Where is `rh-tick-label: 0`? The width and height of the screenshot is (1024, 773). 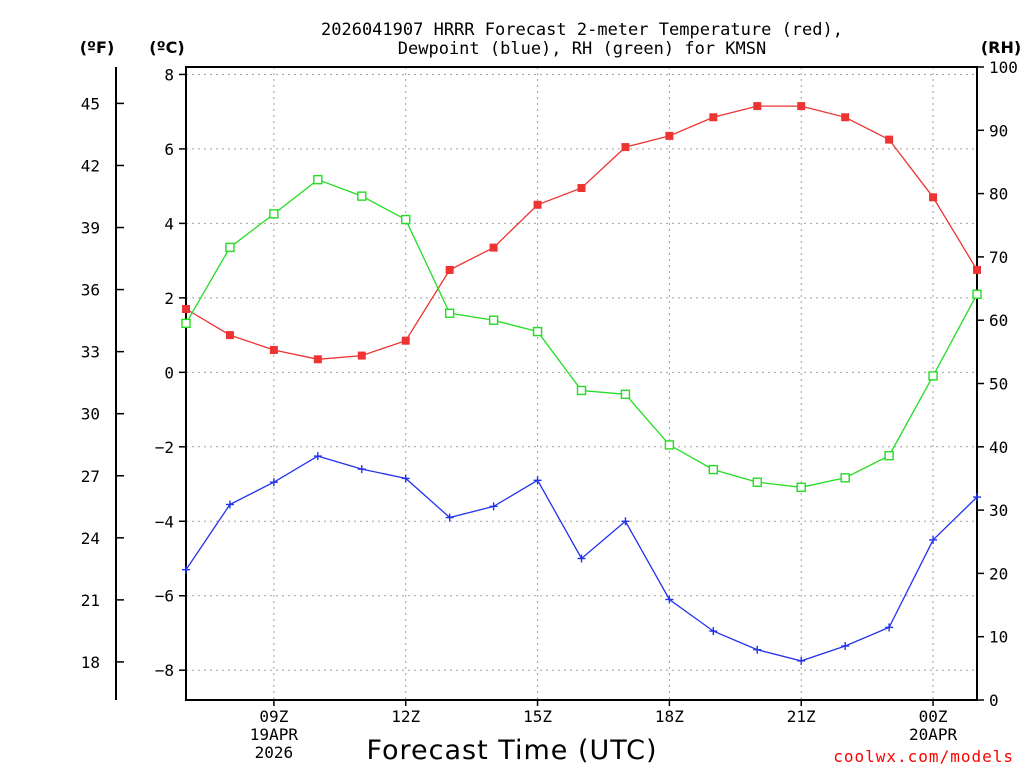 rh-tick-label: 0 is located at coordinates (994, 700).